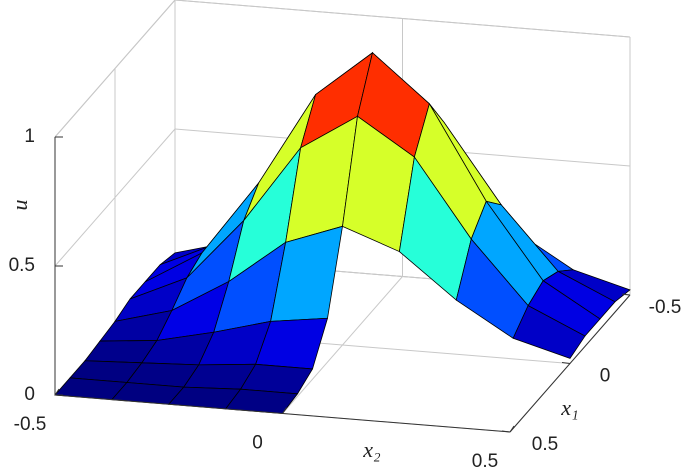  Describe the element at coordinates (665, 307) in the screenshot. I see `y-tick-label: -0.5` at that location.